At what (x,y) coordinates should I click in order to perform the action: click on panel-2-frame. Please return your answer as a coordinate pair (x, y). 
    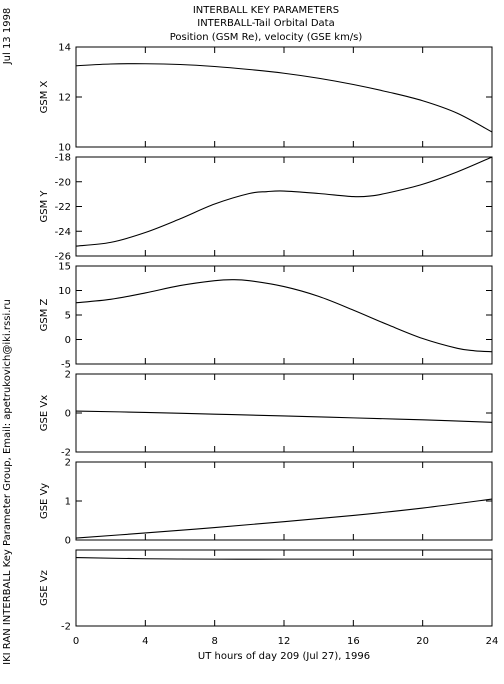
    Looking at the image, I should click on (284, 206).